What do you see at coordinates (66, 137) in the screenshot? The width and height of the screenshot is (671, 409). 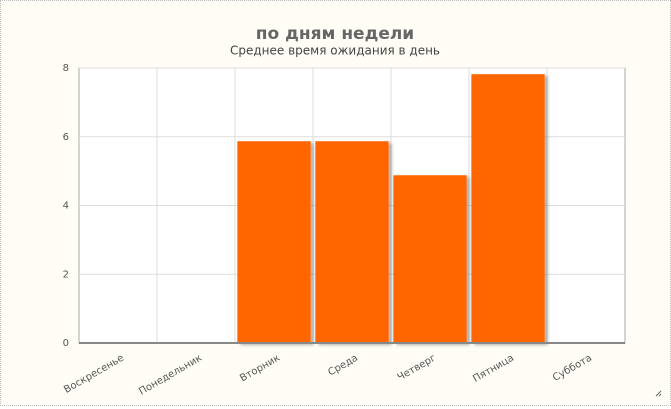 I see `y-tick-label: 6` at bounding box center [66, 137].